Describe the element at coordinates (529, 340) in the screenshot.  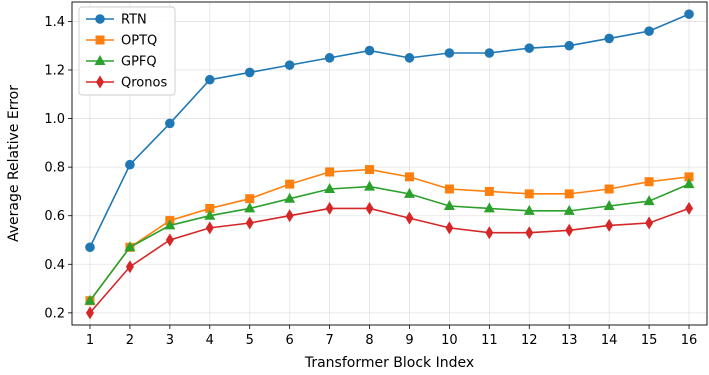
I see `x-tick-label: 12` at that location.